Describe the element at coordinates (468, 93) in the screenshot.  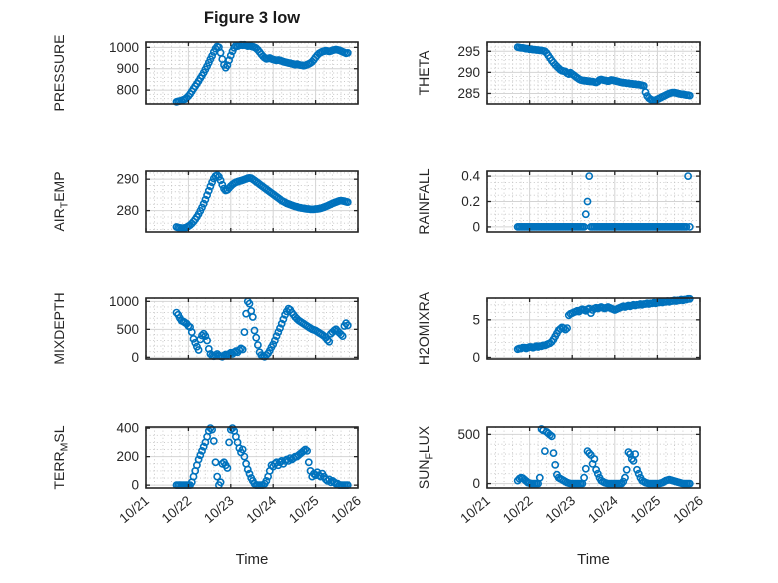
I see `y-tick-label: 285` at that location.